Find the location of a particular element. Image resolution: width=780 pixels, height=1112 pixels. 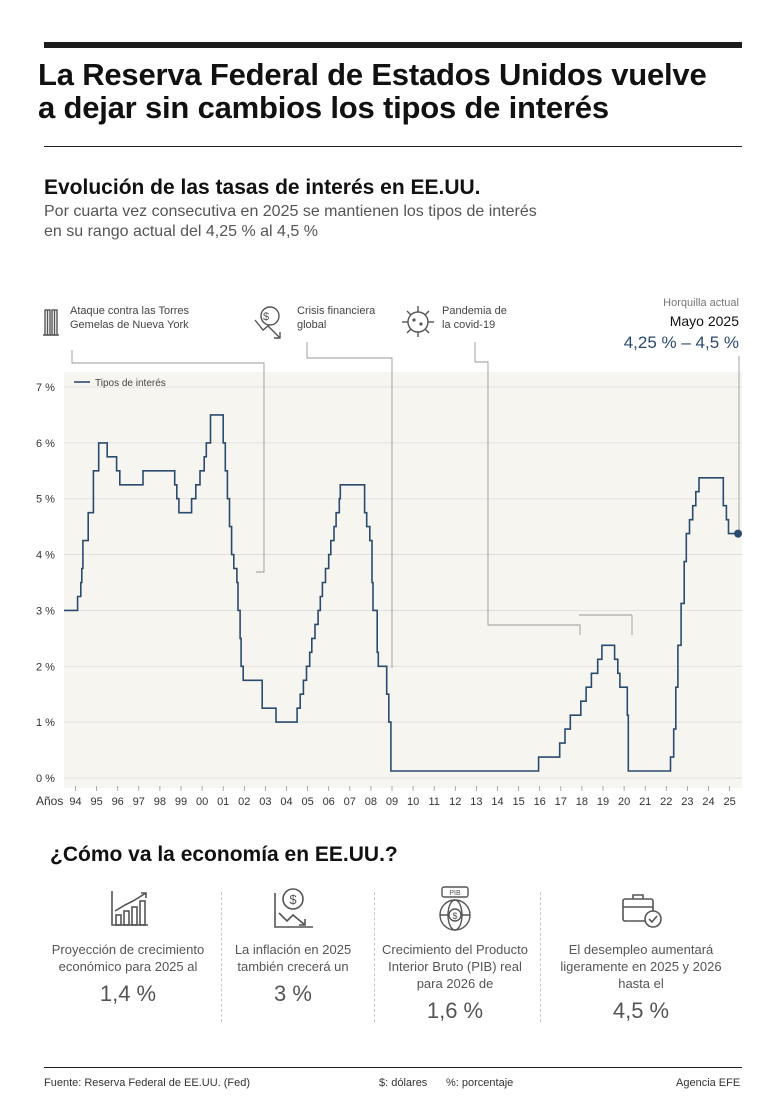

indicator-pib-line-3: para 2026 de is located at coordinates (455, 983).